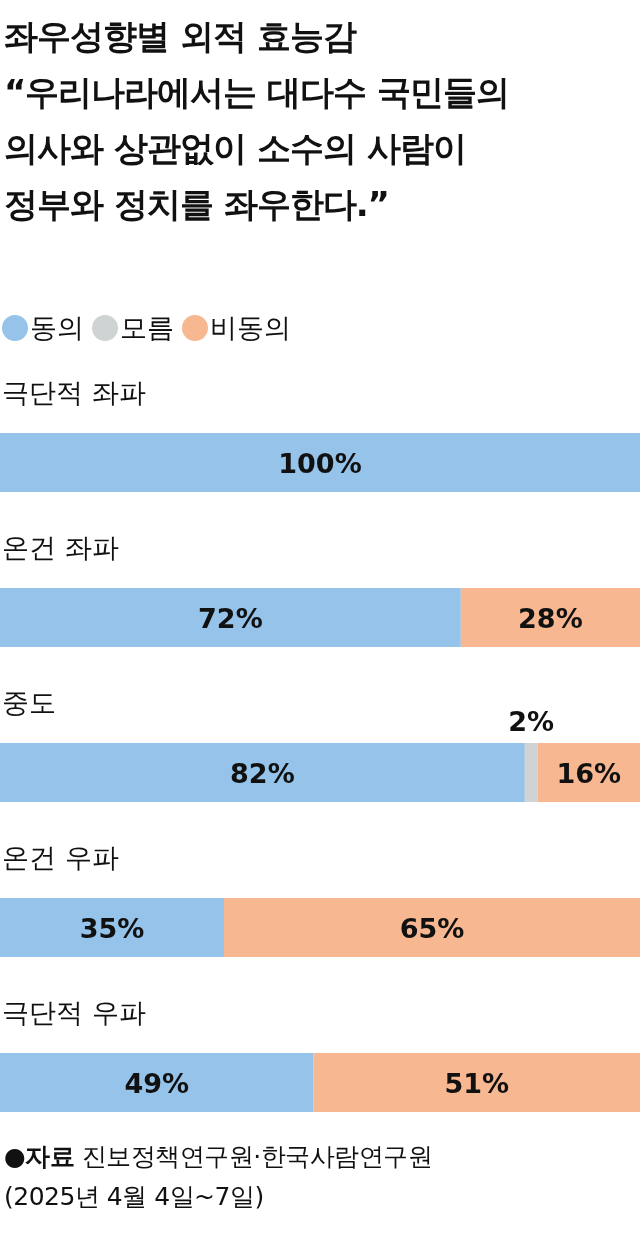 This screenshot has height=1252, width=640. Describe the element at coordinates (146, 328) in the screenshot. I see `legend-label: 모름` at that location.